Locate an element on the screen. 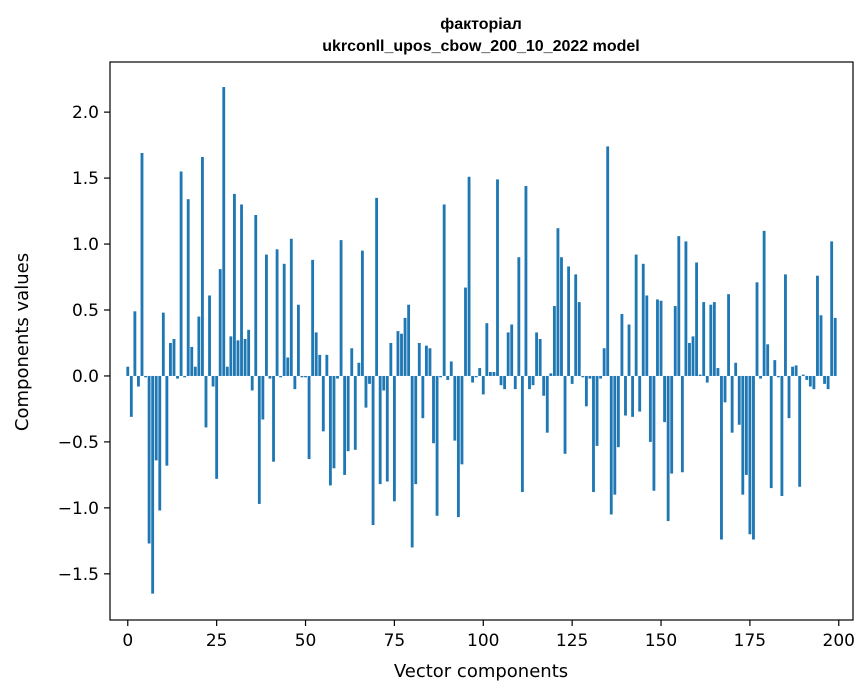  y-tick-label: 1.5 is located at coordinates (85, 179).